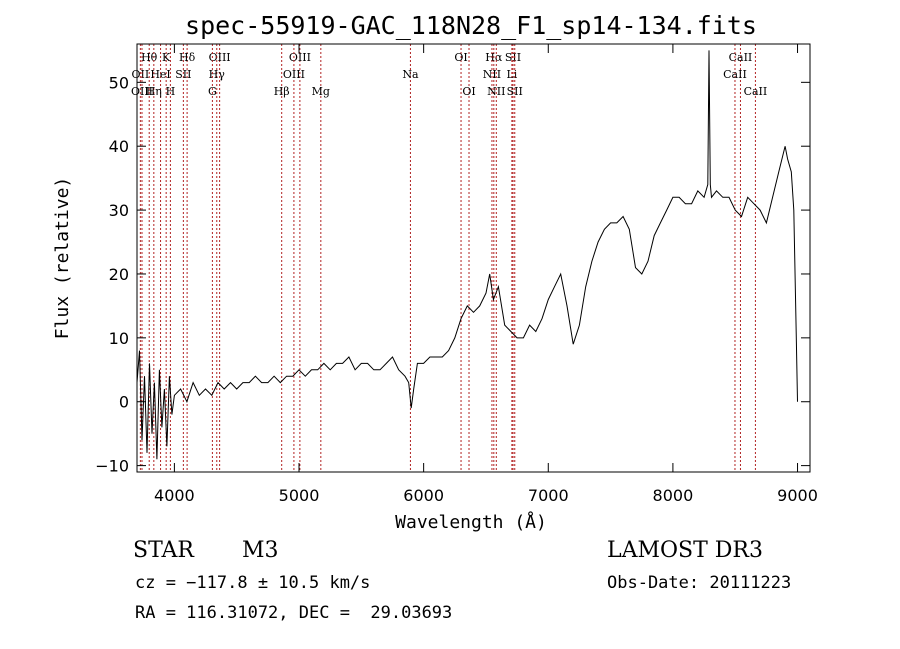 Image resolution: width=900 pixels, height=649 pixels. Describe the element at coordinates (119, 210) in the screenshot. I see `y-tick-label: 30` at that location.